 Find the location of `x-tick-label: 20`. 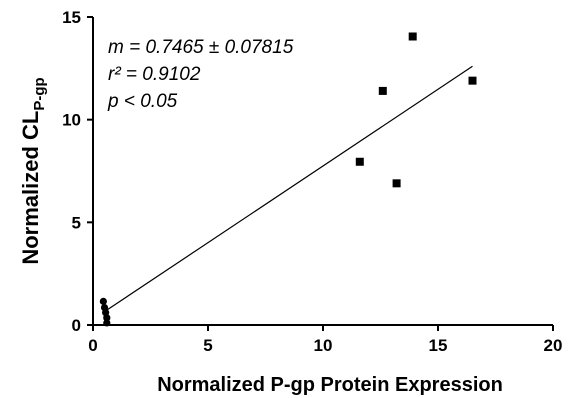

x-tick-label: 20 is located at coordinates (553, 345).